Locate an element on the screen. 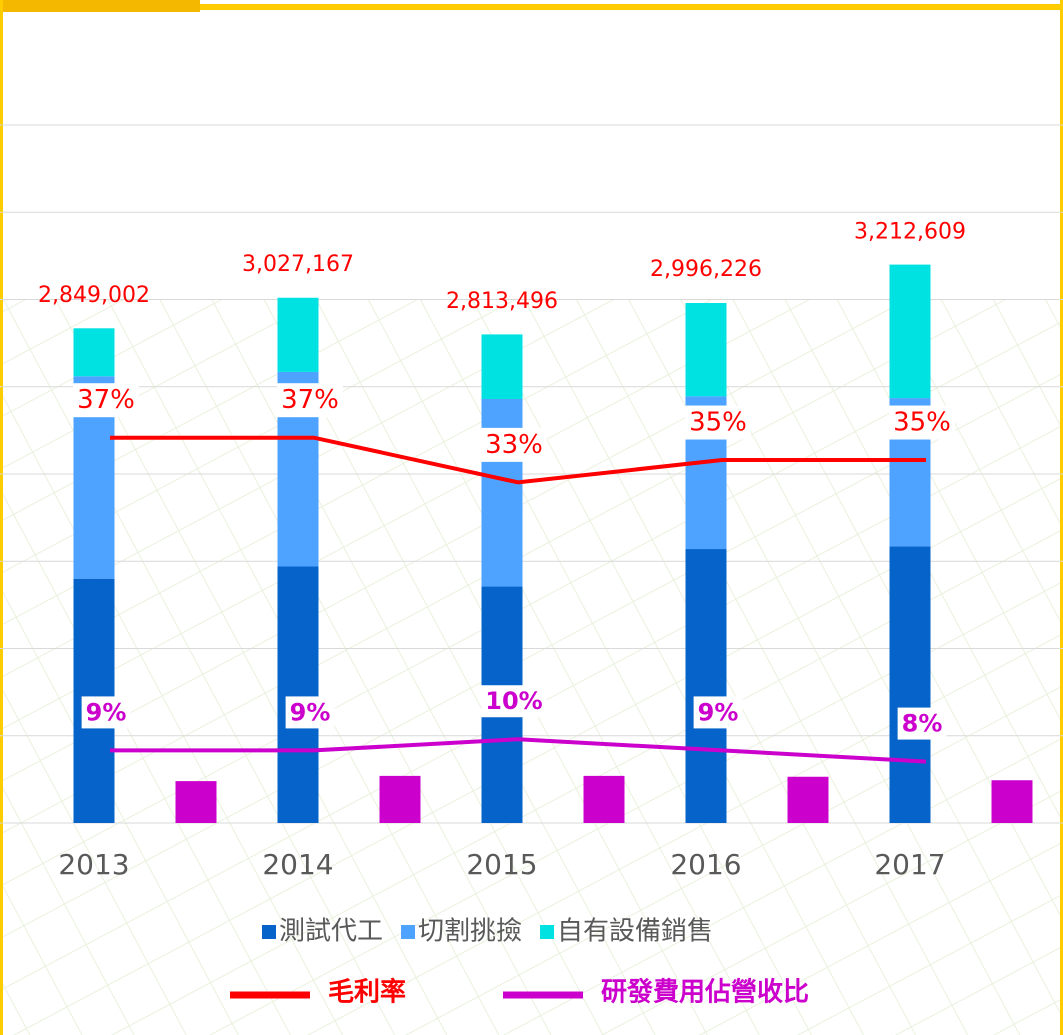 The width and height of the screenshot is (1063, 1035). total-label: 3,212,609 is located at coordinates (910, 231).